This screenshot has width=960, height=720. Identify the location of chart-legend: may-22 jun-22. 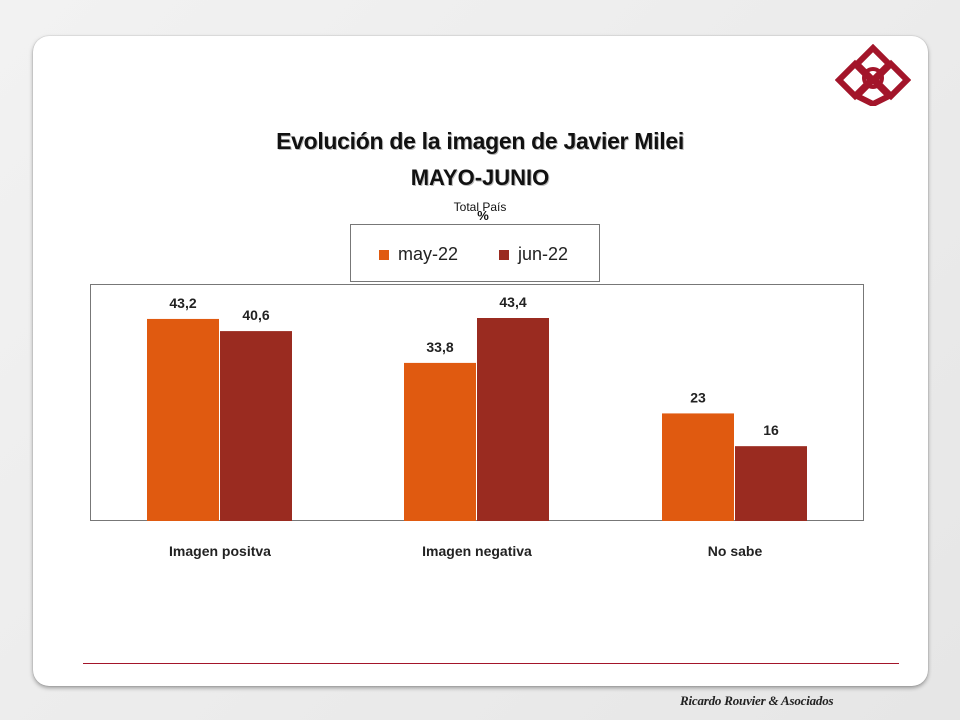
(475, 253).